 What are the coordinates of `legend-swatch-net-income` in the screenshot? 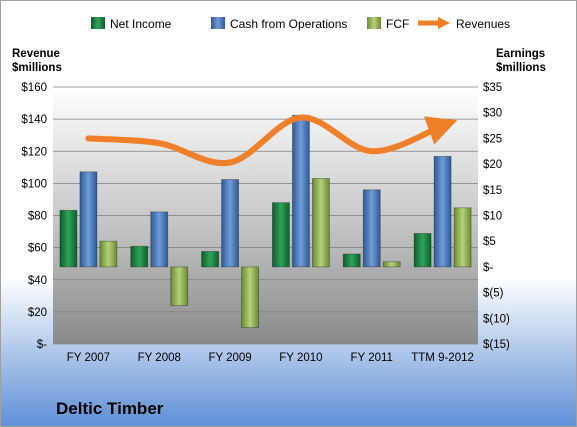 It's located at (98, 23).